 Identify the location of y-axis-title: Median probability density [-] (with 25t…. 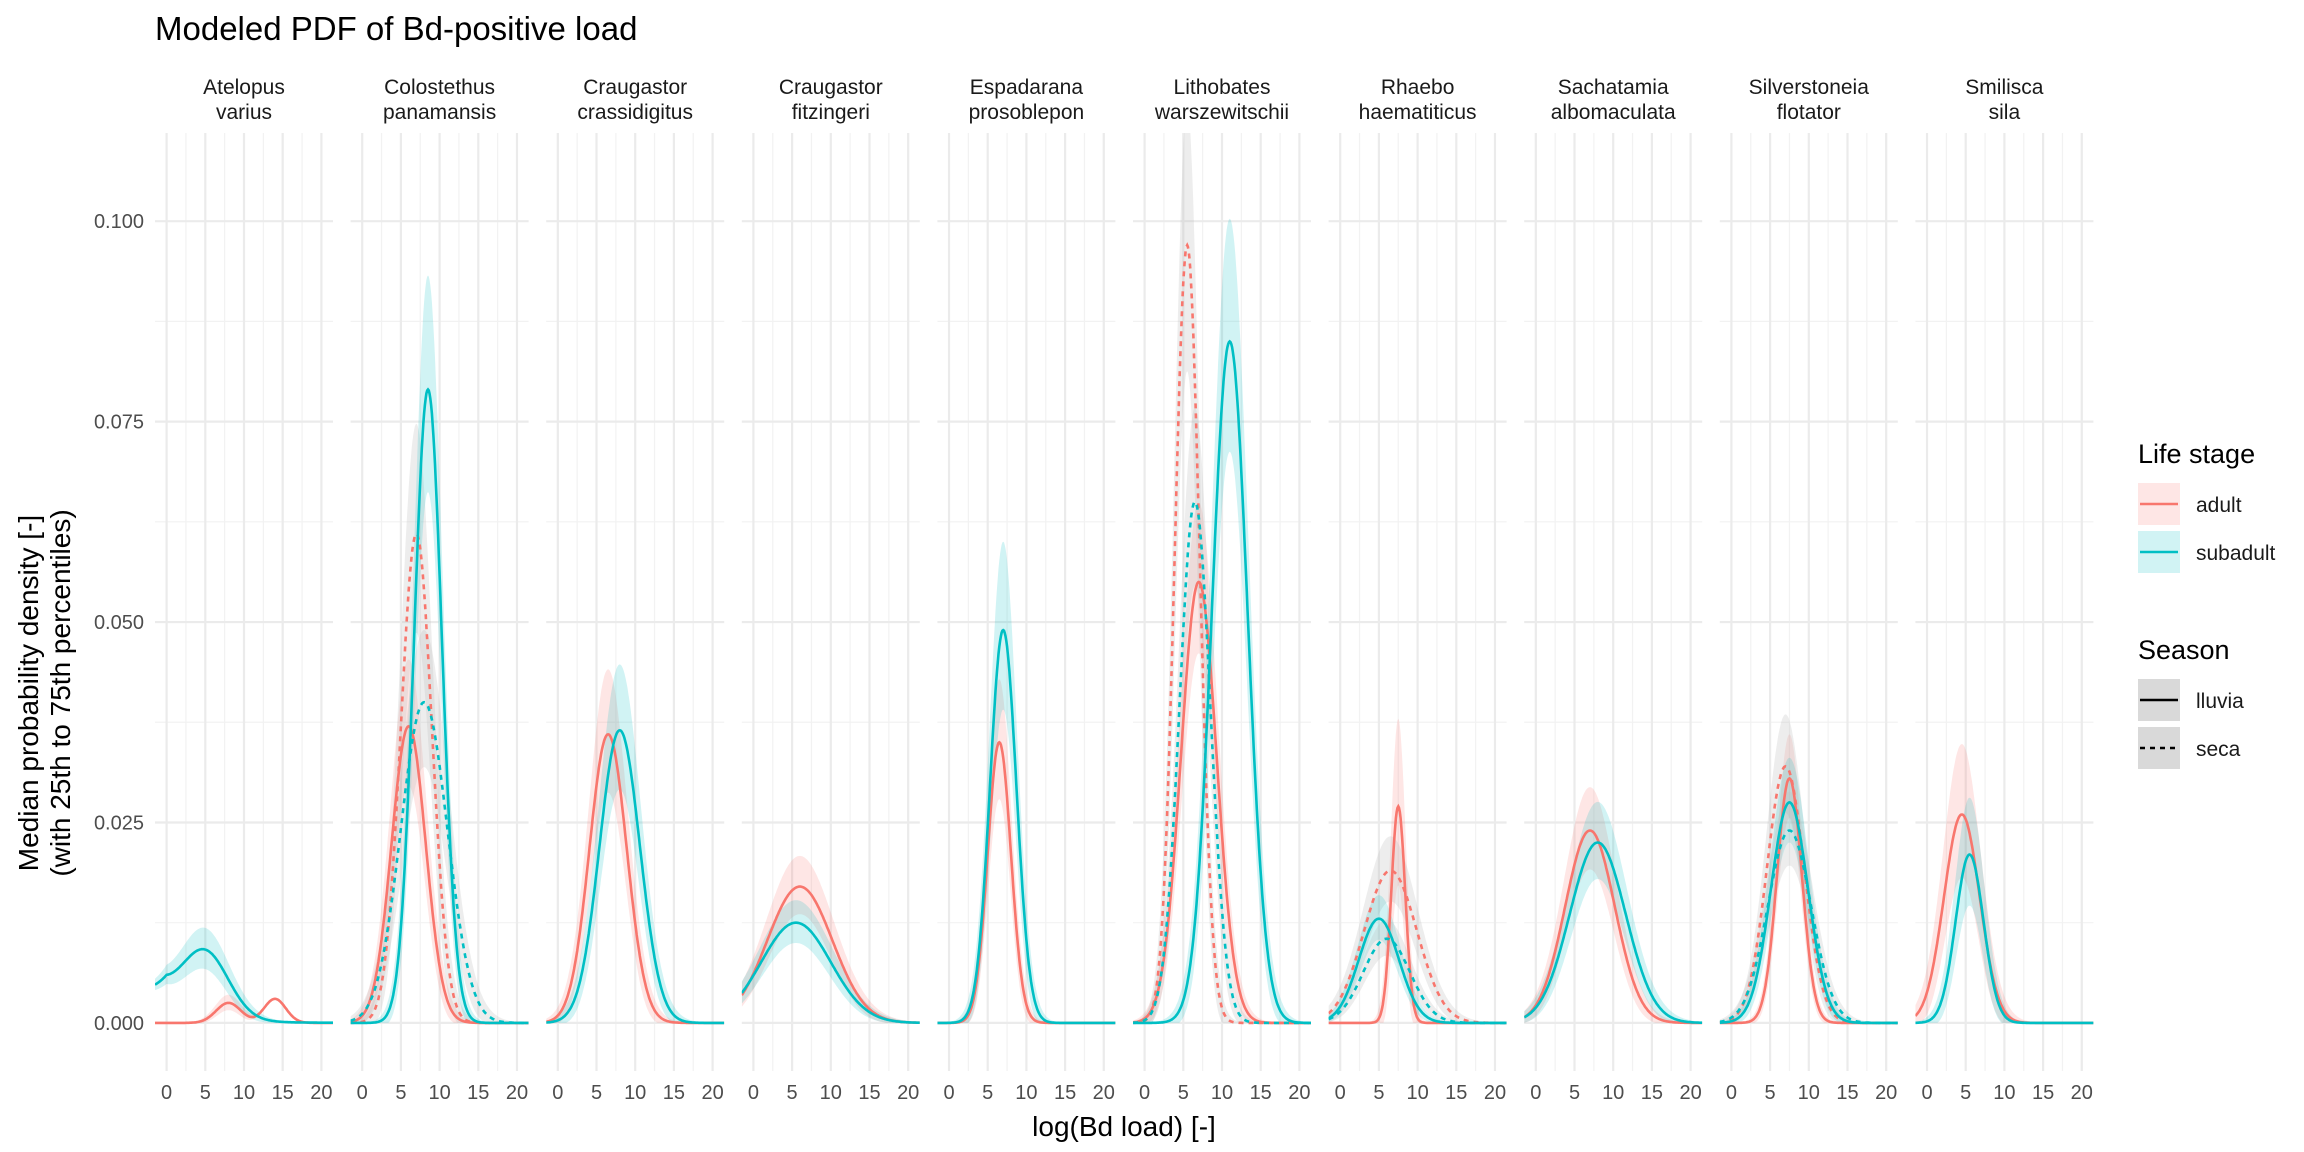
(44, 692).